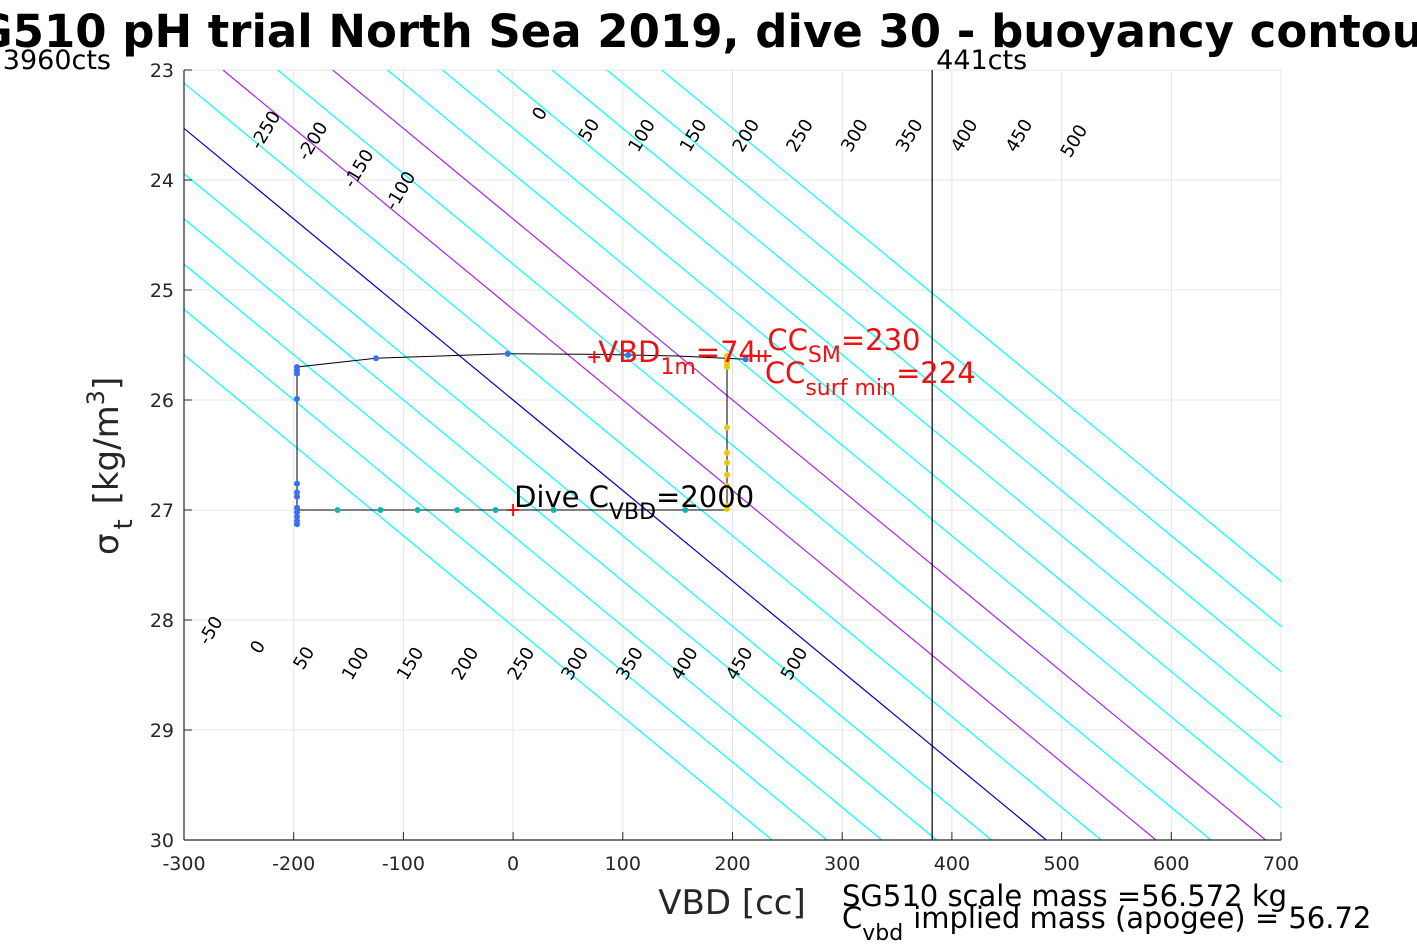 The width and height of the screenshot is (1417, 945). What do you see at coordinates (183, 864) in the screenshot?
I see `x-tick-label: -300` at bounding box center [183, 864].